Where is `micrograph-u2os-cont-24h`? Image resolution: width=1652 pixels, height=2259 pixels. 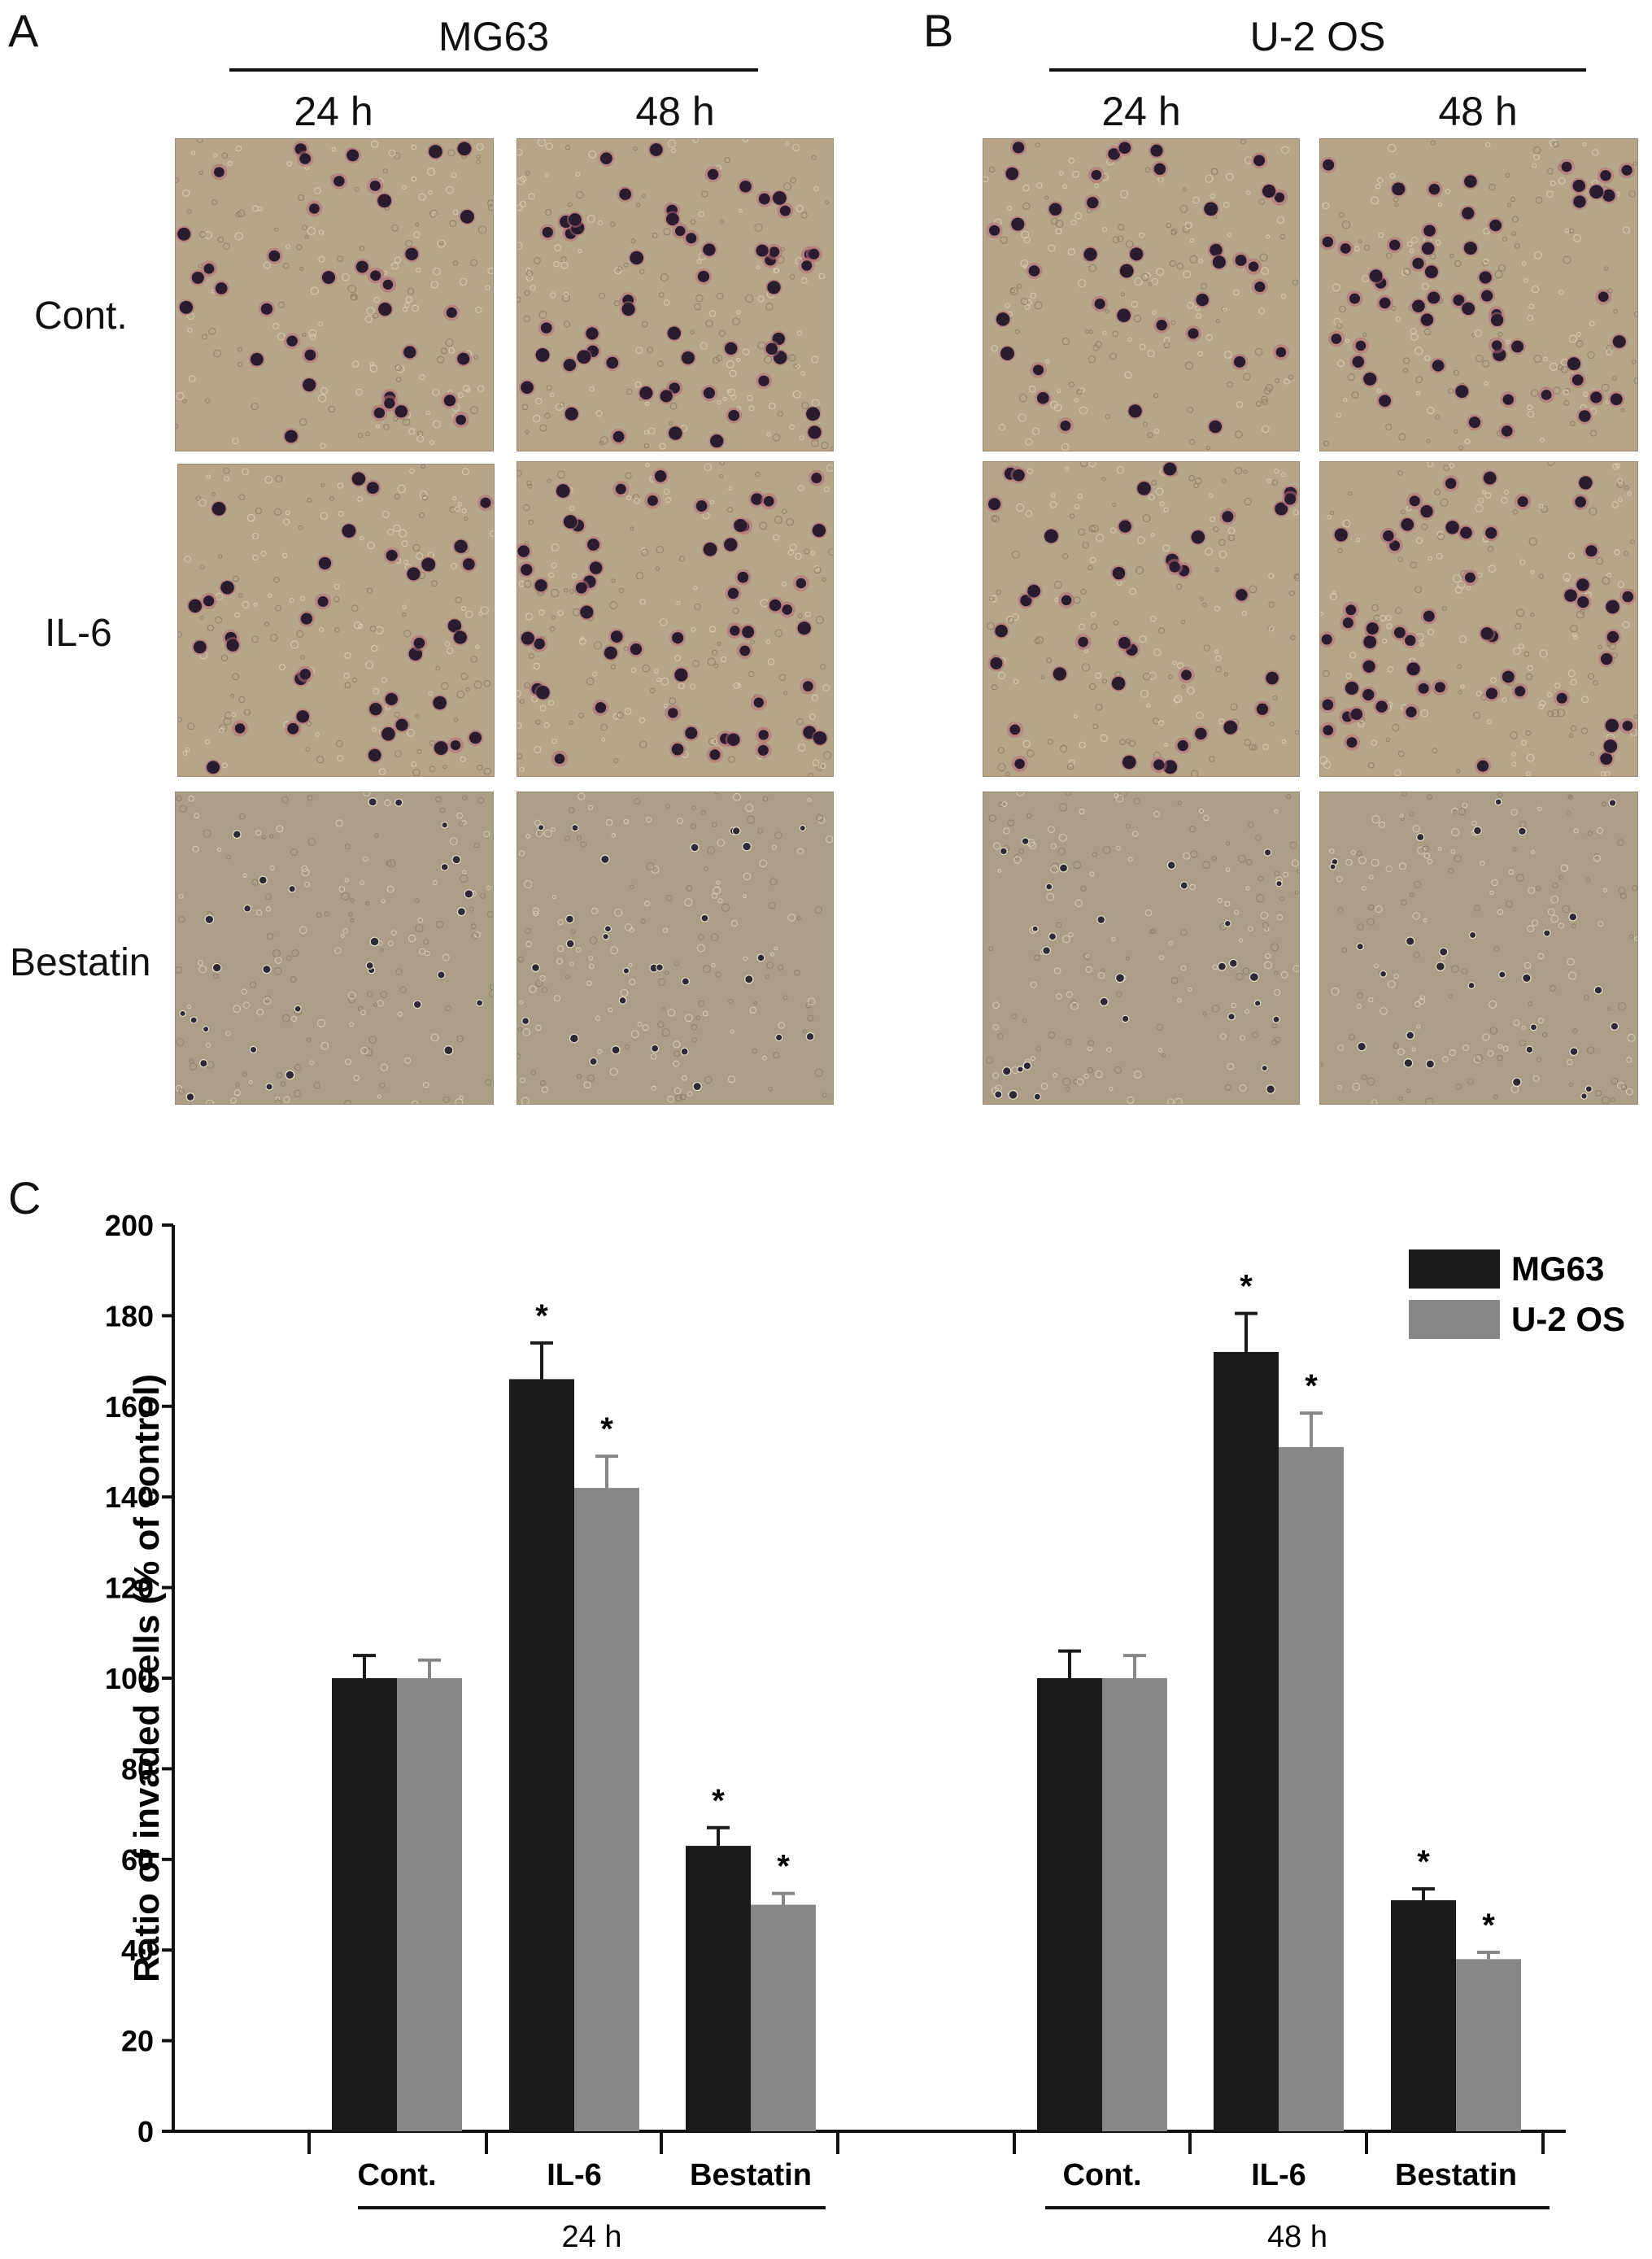
micrograph-u2os-cont-24h is located at coordinates (1141, 294).